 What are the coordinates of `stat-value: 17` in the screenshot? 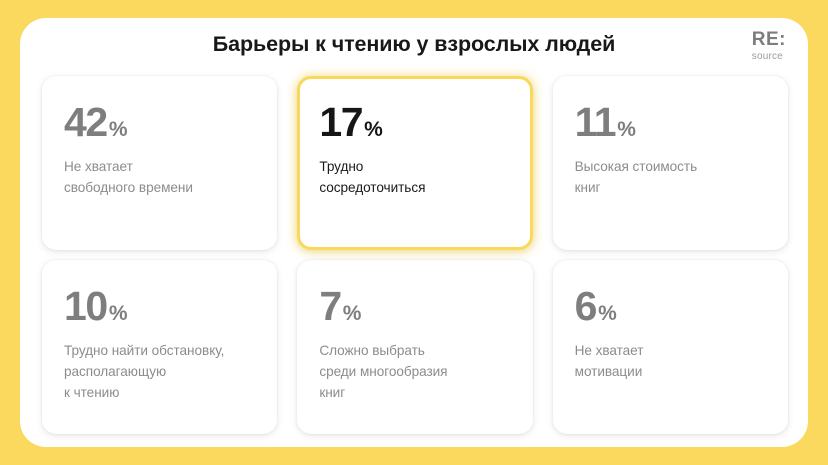 It's located at (341, 122).